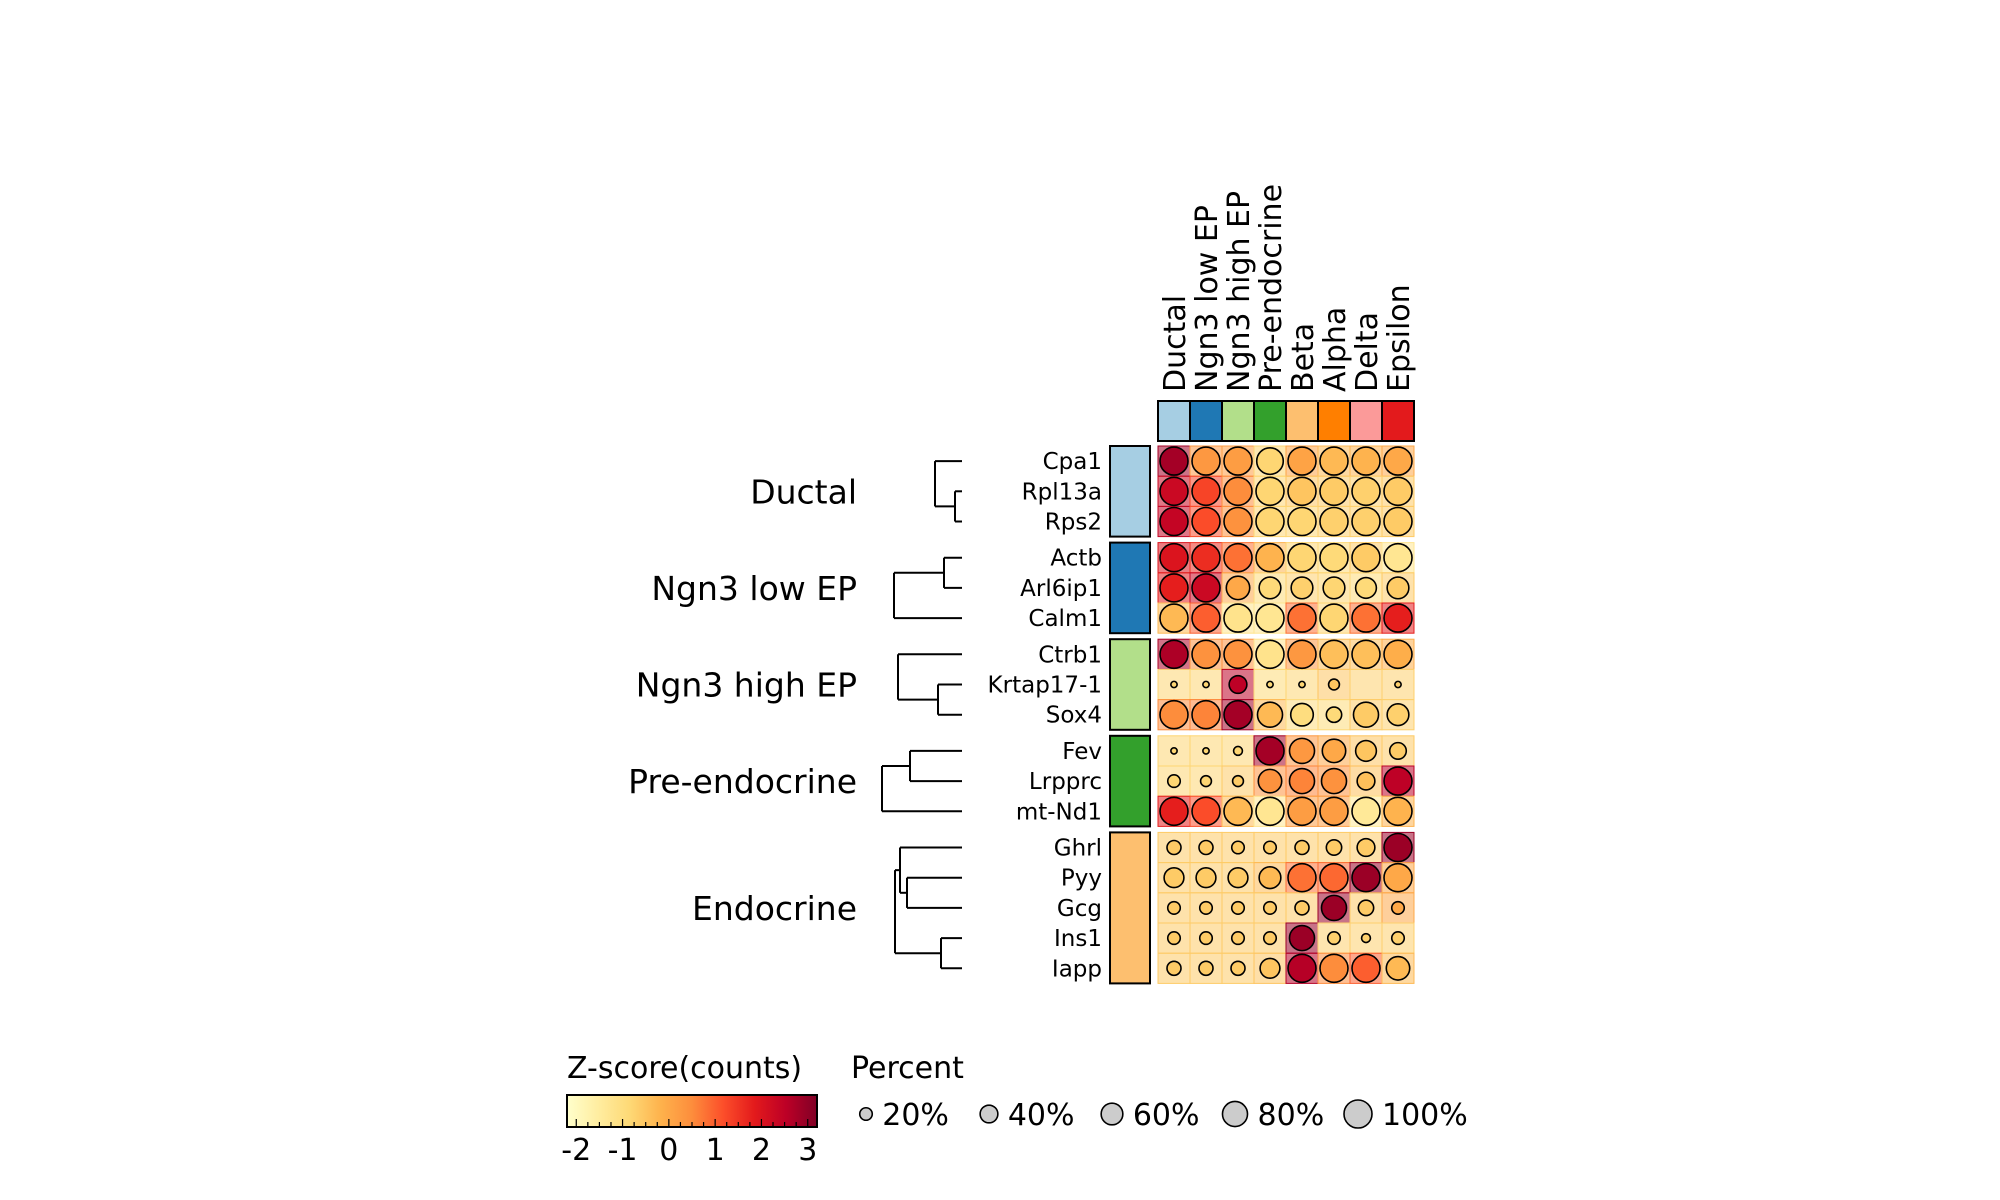 This screenshot has height=1200, width=2000. I want to click on percent-size-legend: Percent 20% 40% 60% 80% 100%, so click(1159, 1092).